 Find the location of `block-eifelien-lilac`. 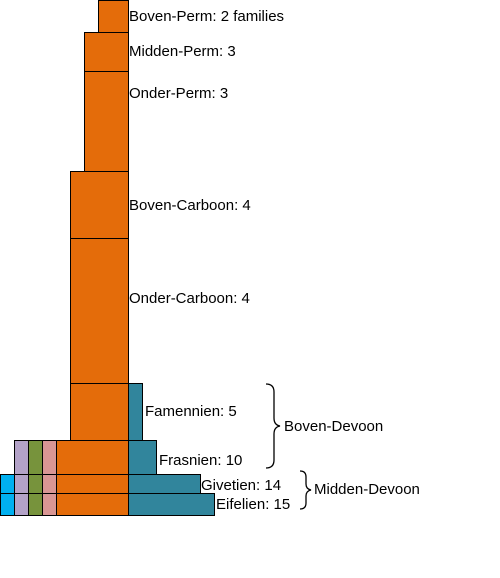

block-eifelien-lilac is located at coordinates (21, 504).